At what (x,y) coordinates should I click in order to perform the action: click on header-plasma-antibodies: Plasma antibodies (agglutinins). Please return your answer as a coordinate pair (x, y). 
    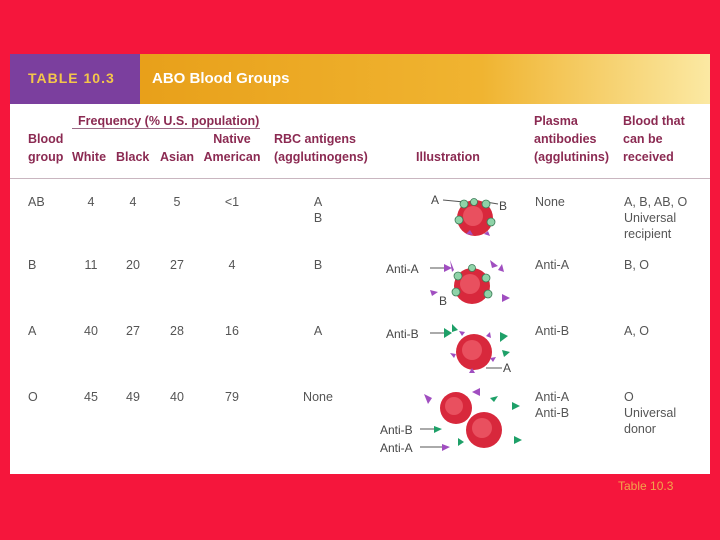
    Looking at the image, I should click on (571, 139).